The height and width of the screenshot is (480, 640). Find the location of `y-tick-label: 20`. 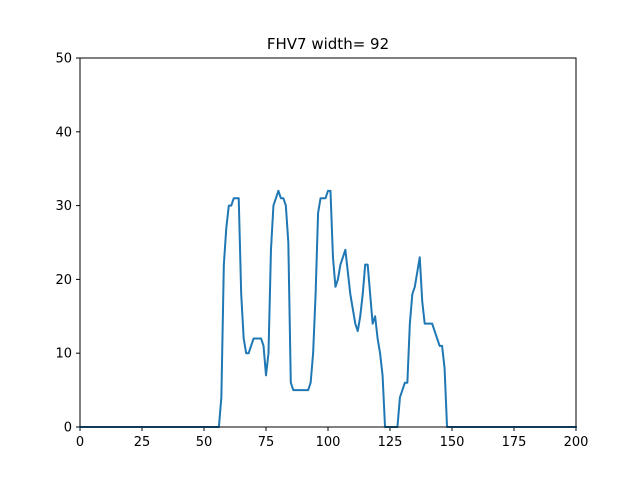

y-tick-label: 20 is located at coordinates (63, 280).